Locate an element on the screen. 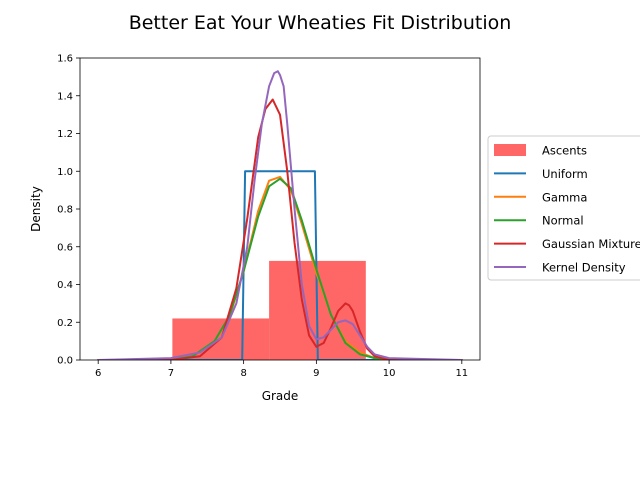  y-tick-label: 1.2 is located at coordinates (65, 134).